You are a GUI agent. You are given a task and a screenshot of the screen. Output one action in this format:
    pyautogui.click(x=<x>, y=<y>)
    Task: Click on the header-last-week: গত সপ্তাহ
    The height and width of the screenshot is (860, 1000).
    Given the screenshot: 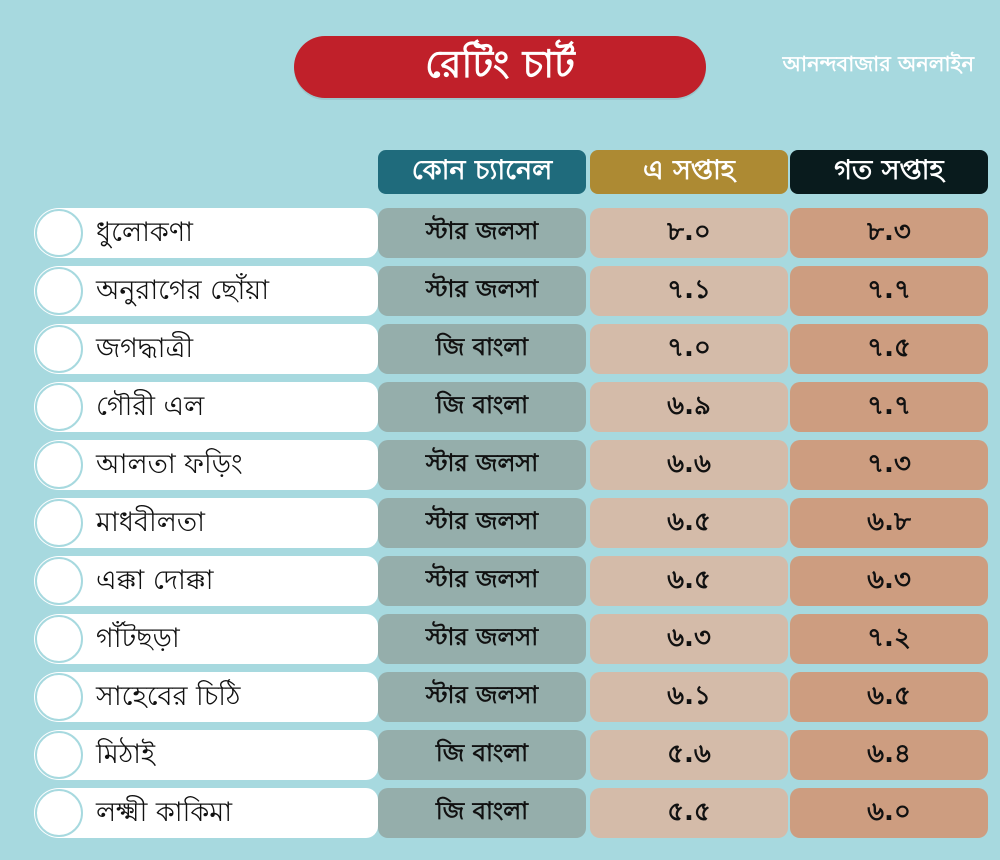 What is the action you would take?
    pyautogui.click(x=889, y=172)
    